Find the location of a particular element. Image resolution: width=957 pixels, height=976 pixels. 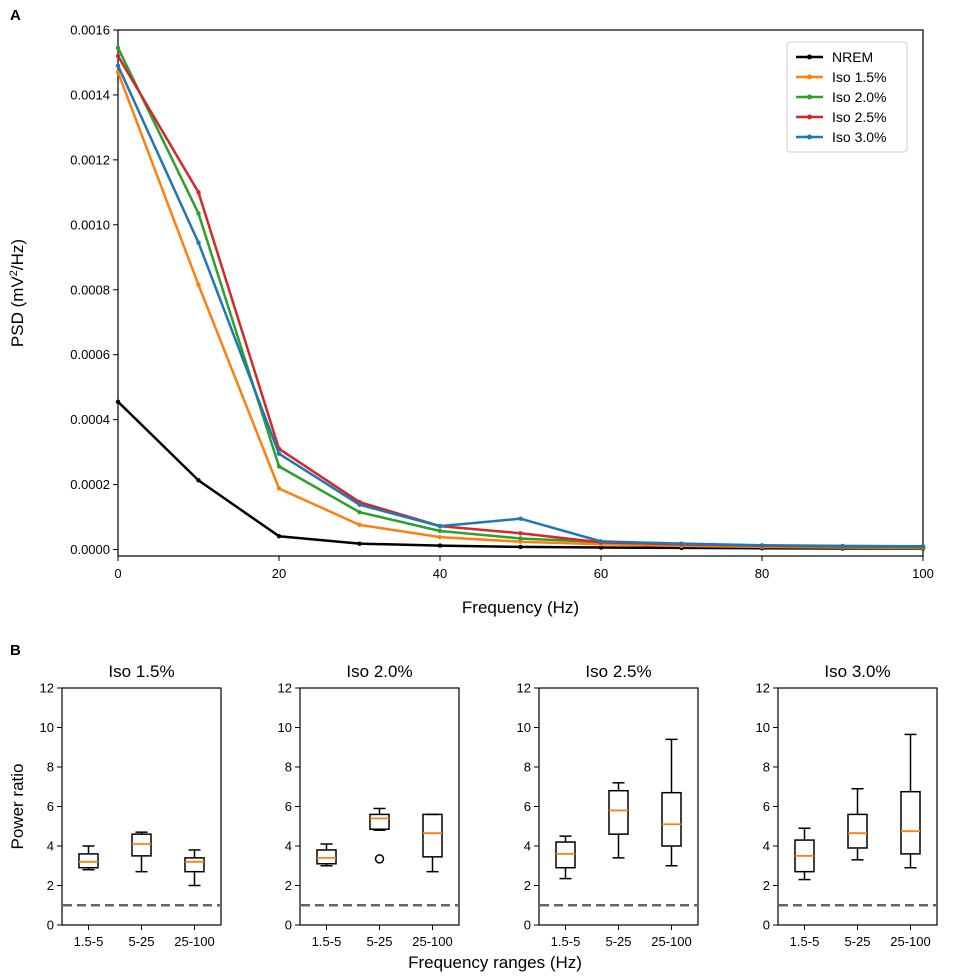

subplot-2: Iso 2.0% 0 2 4 6 8 10 12 1.5-5 5-25 25-100 is located at coordinates (369, 805).